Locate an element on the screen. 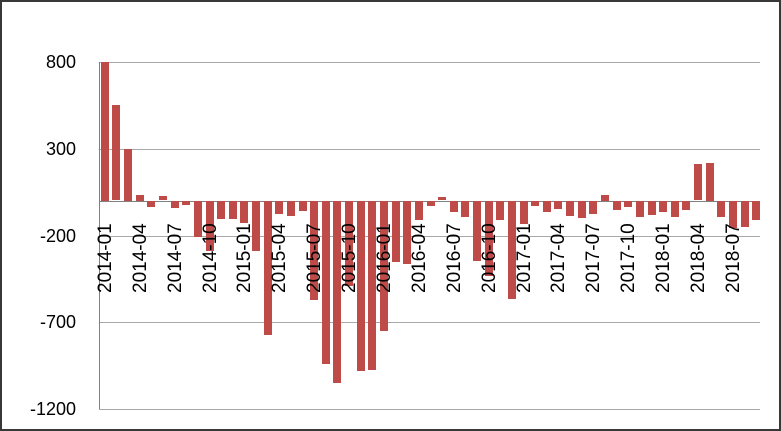 This screenshot has width=781, height=431. x-axis-label: 2018-01 is located at coordinates (663, 258).